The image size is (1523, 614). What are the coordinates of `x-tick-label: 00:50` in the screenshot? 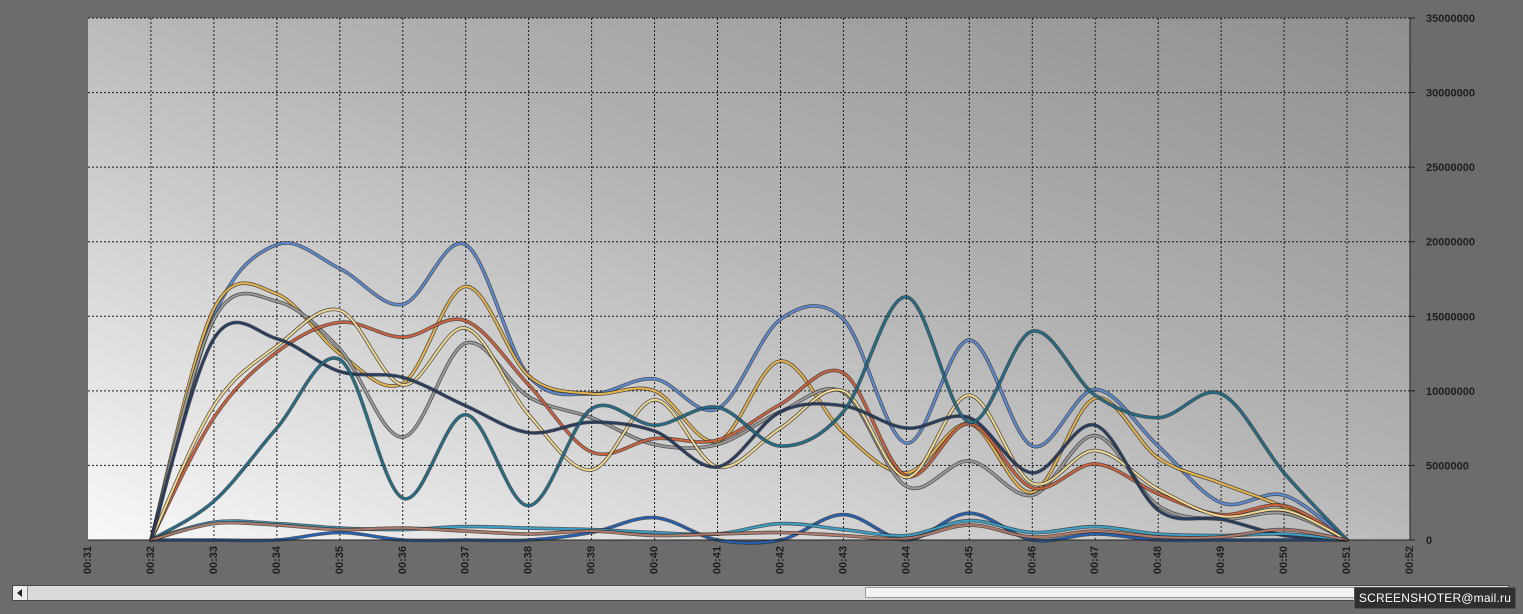 It's located at (1284, 560).